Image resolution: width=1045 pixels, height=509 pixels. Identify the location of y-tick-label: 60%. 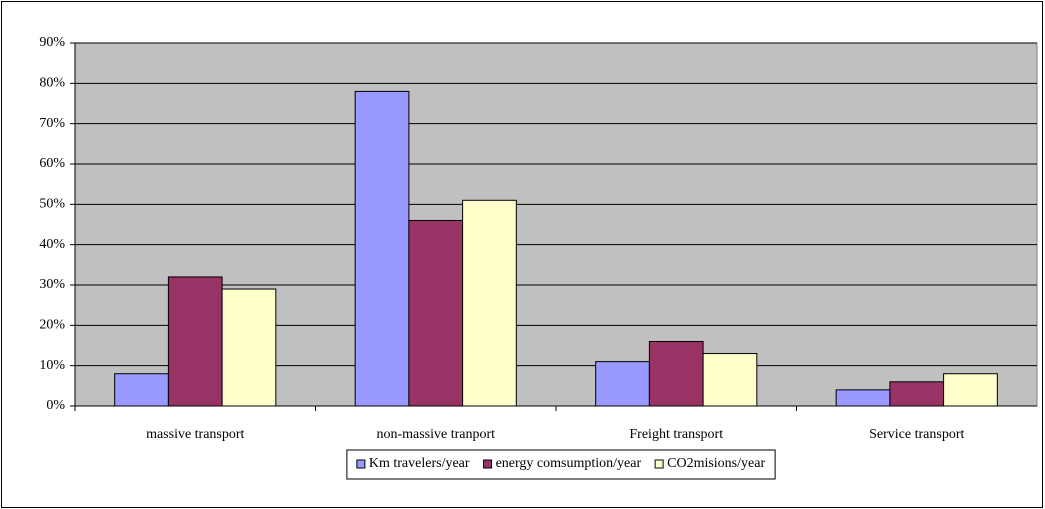
(52, 163).